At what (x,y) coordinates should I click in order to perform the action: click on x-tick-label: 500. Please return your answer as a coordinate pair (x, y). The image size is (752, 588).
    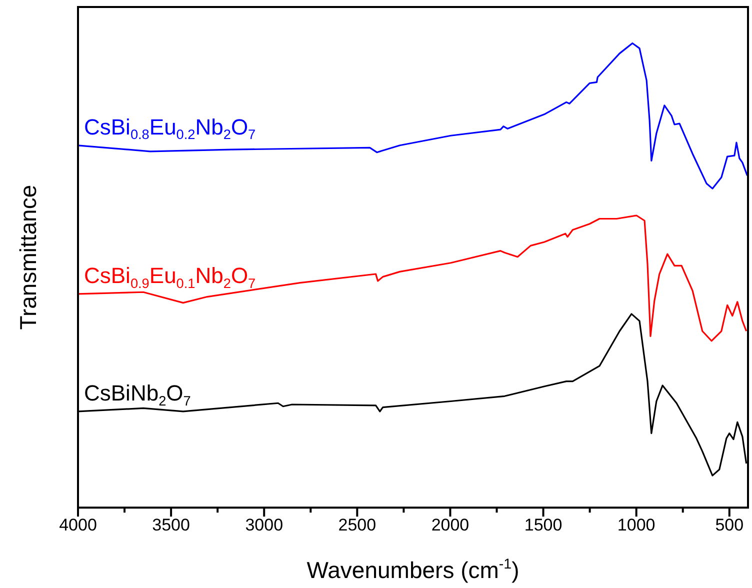
    Looking at the image, I should click on (729, 524).